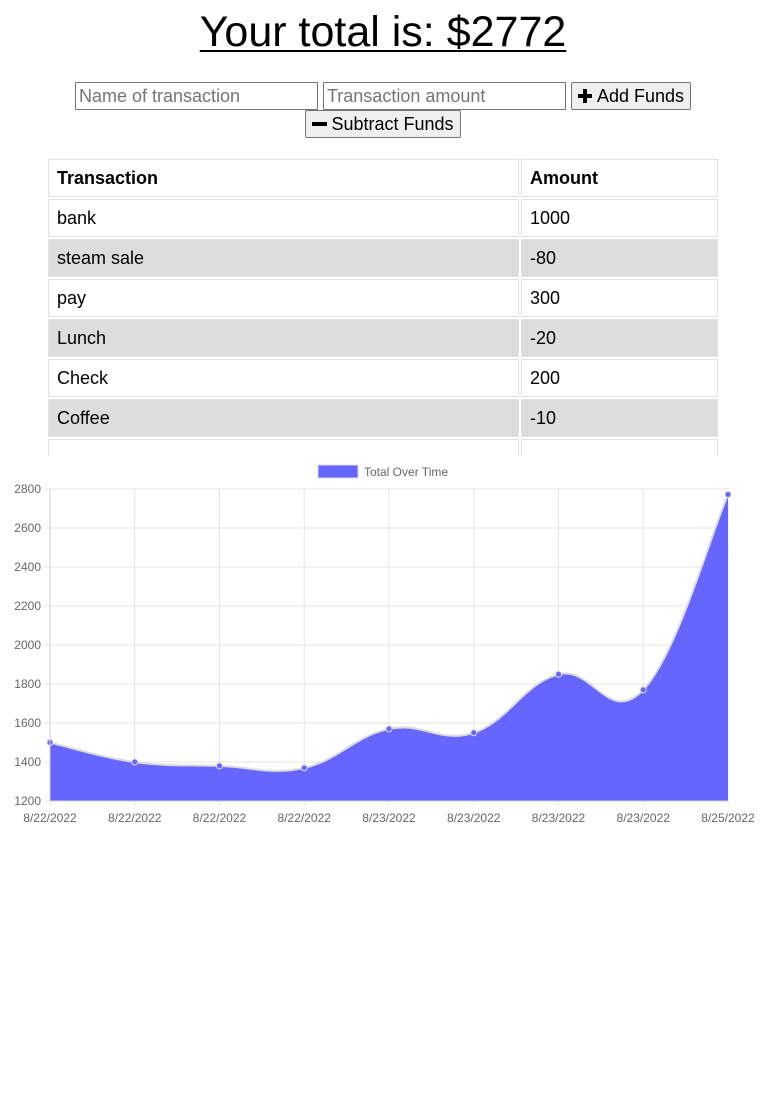  What do you see at coordinates (619, 418) in the screenshot?
I see `transaction-amount-cell: -10` at bounding box center [619, 418].